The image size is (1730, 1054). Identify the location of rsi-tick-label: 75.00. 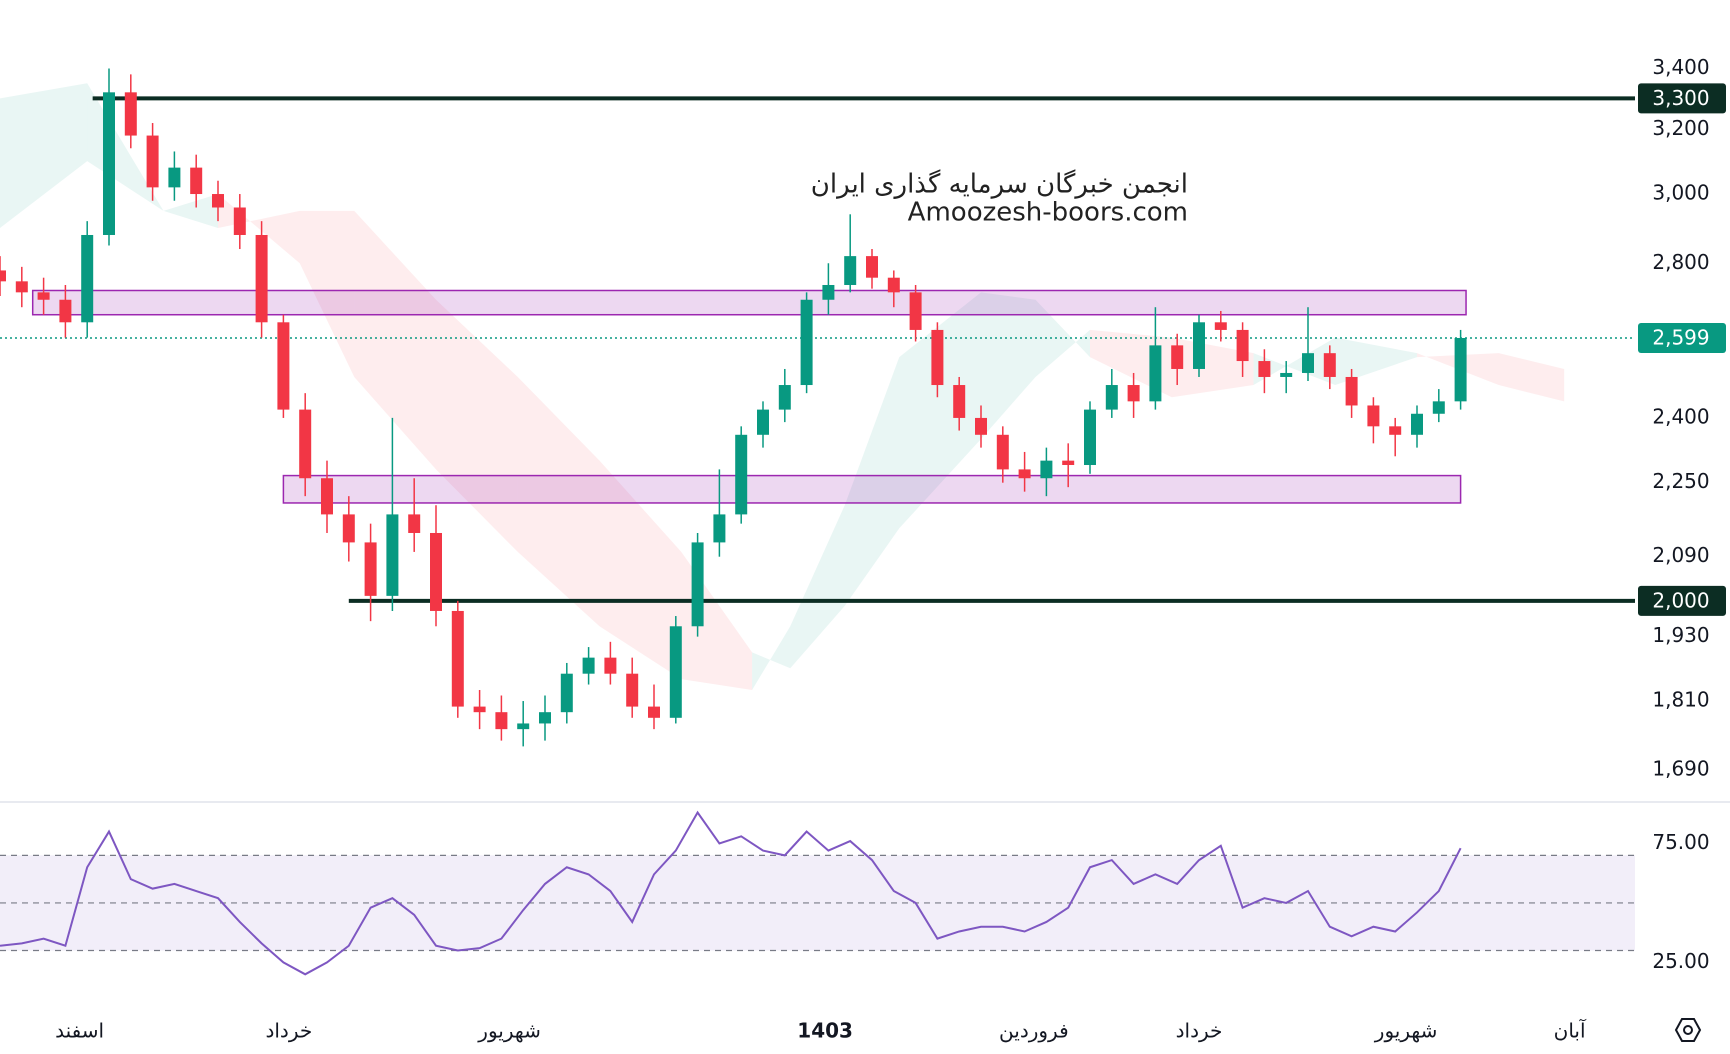
(1680, 842).